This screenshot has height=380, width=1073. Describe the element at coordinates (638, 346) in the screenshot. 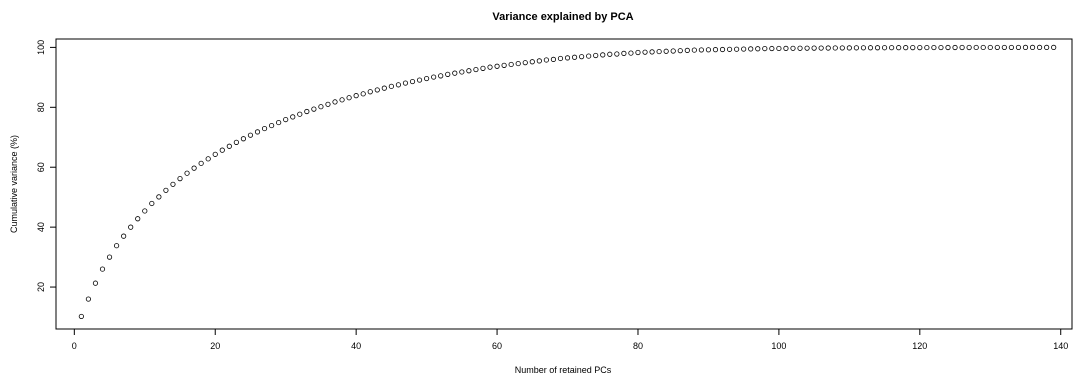

I see `x-tick-label: 80` at that location.